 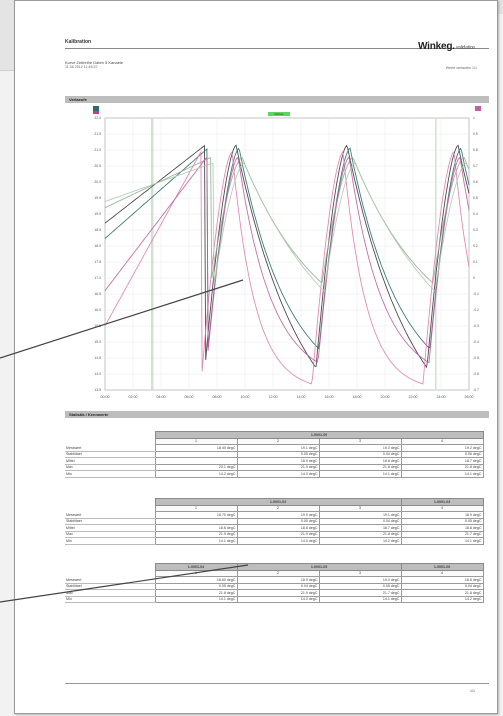 I want to click on table-cell: 21.7 degC, so click(x=360, y=593).